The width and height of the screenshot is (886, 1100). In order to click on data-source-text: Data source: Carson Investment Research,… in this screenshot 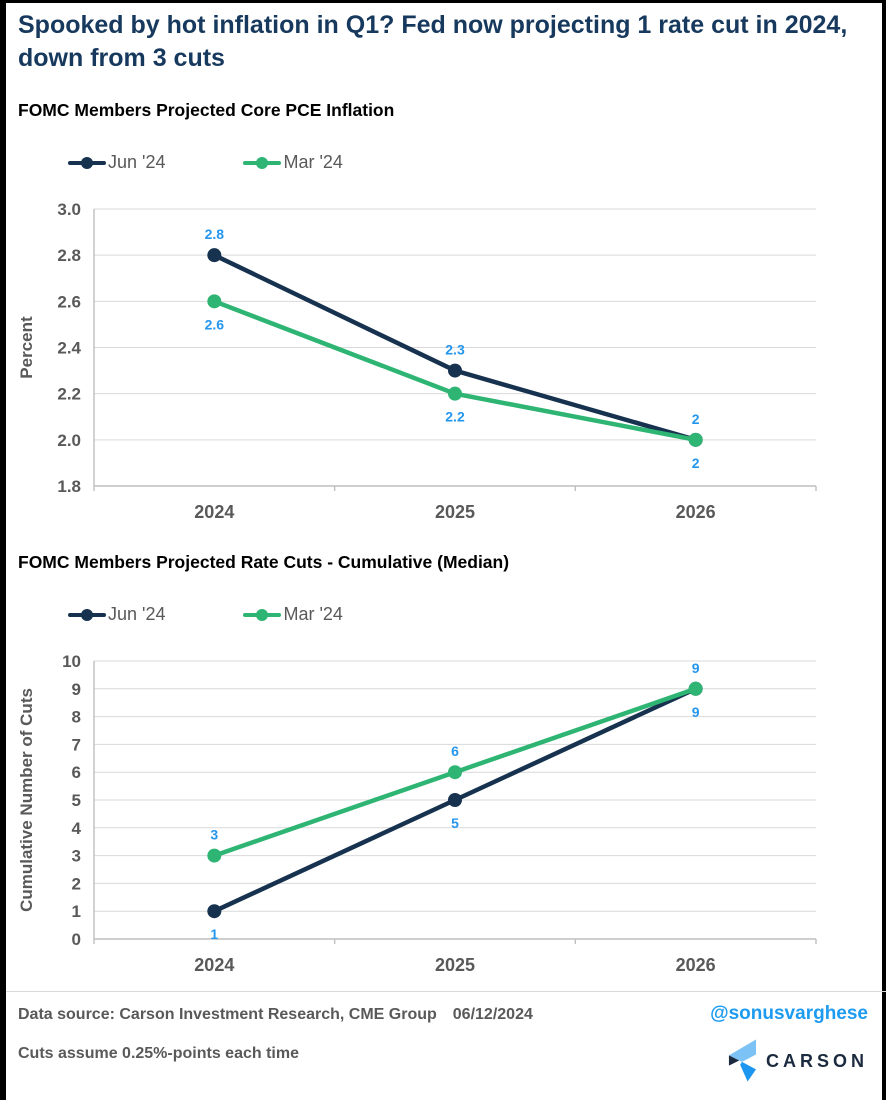, I will do `click(227, 1014)`.